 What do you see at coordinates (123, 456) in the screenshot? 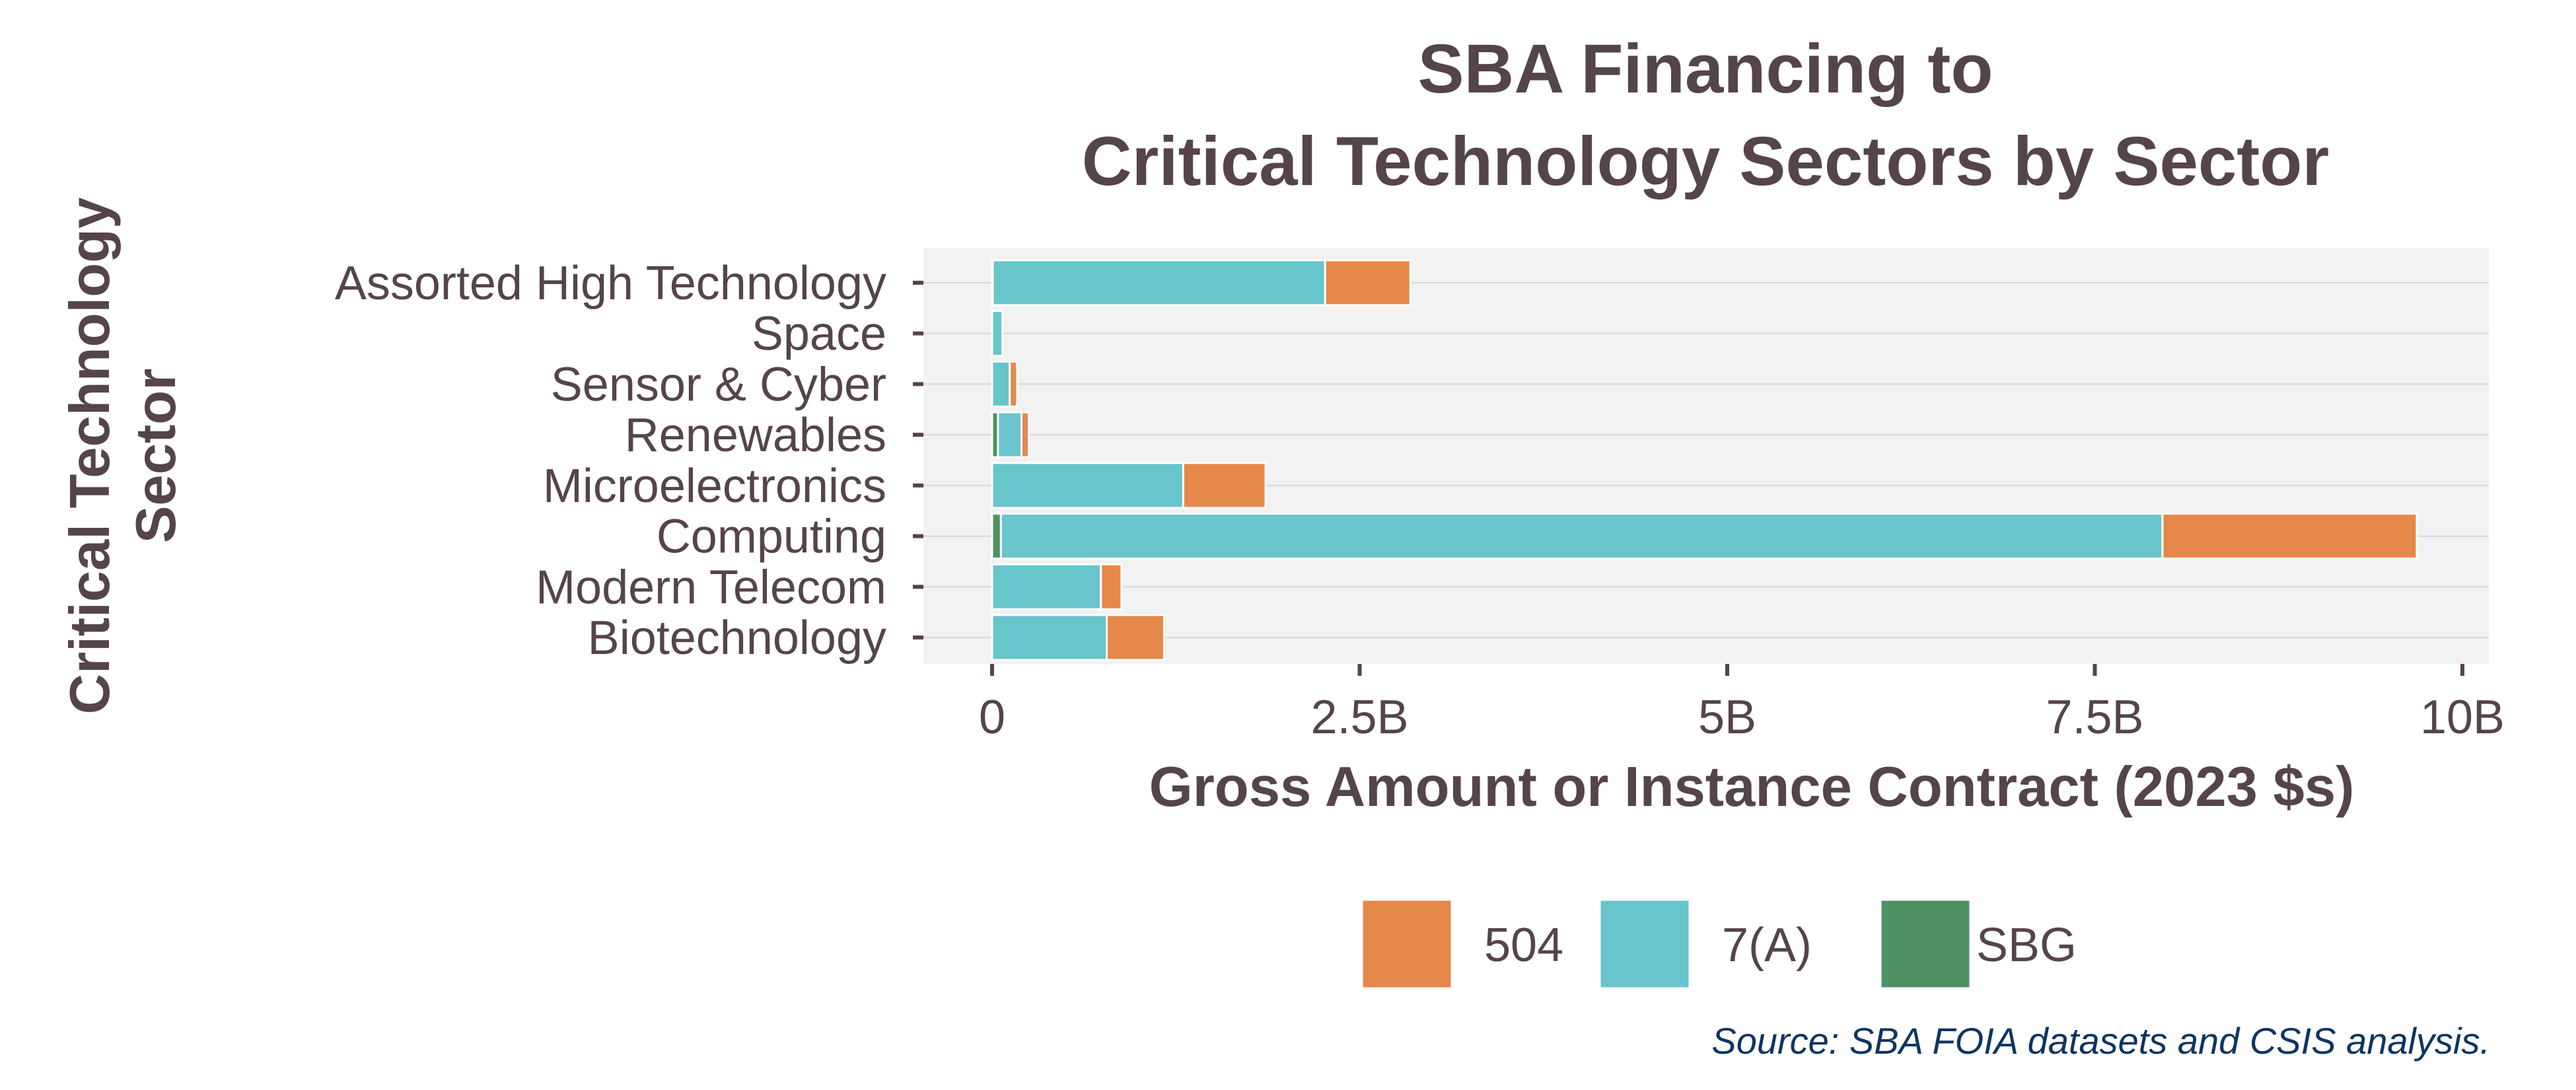
I see `y-axis-label: Critical TechnologySector` at bounding box center [123, 456].